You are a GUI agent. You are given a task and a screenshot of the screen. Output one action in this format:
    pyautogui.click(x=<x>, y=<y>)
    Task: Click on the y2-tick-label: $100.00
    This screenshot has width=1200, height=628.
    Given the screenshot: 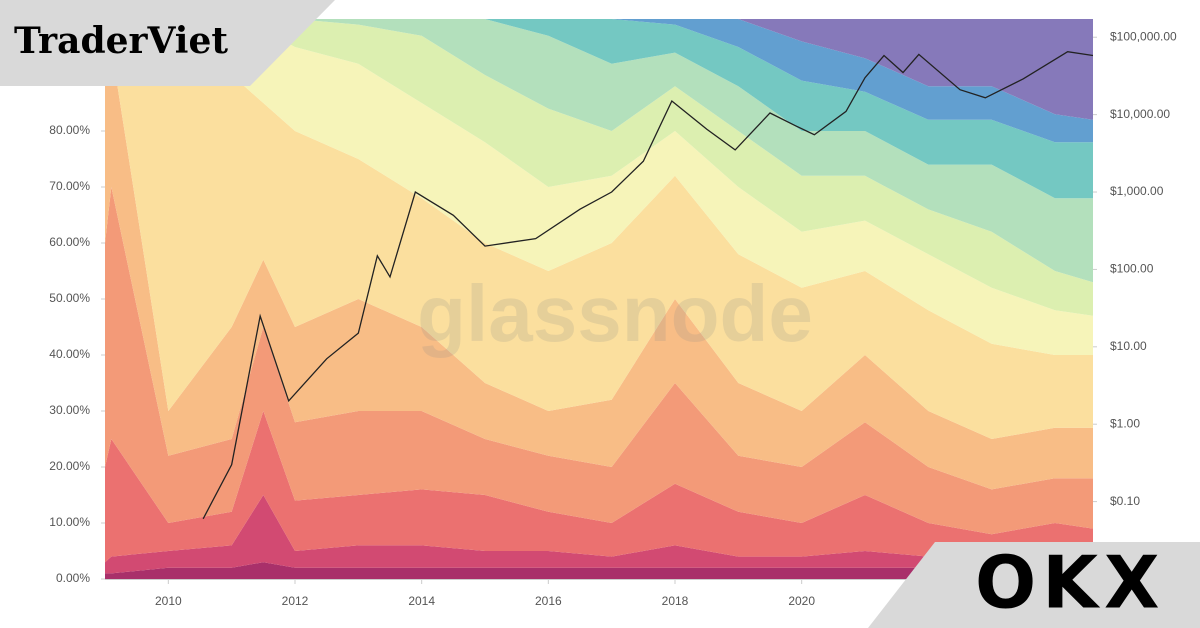 What is the action you would take?
    pyautogui.click(x=1132, y=269)
    